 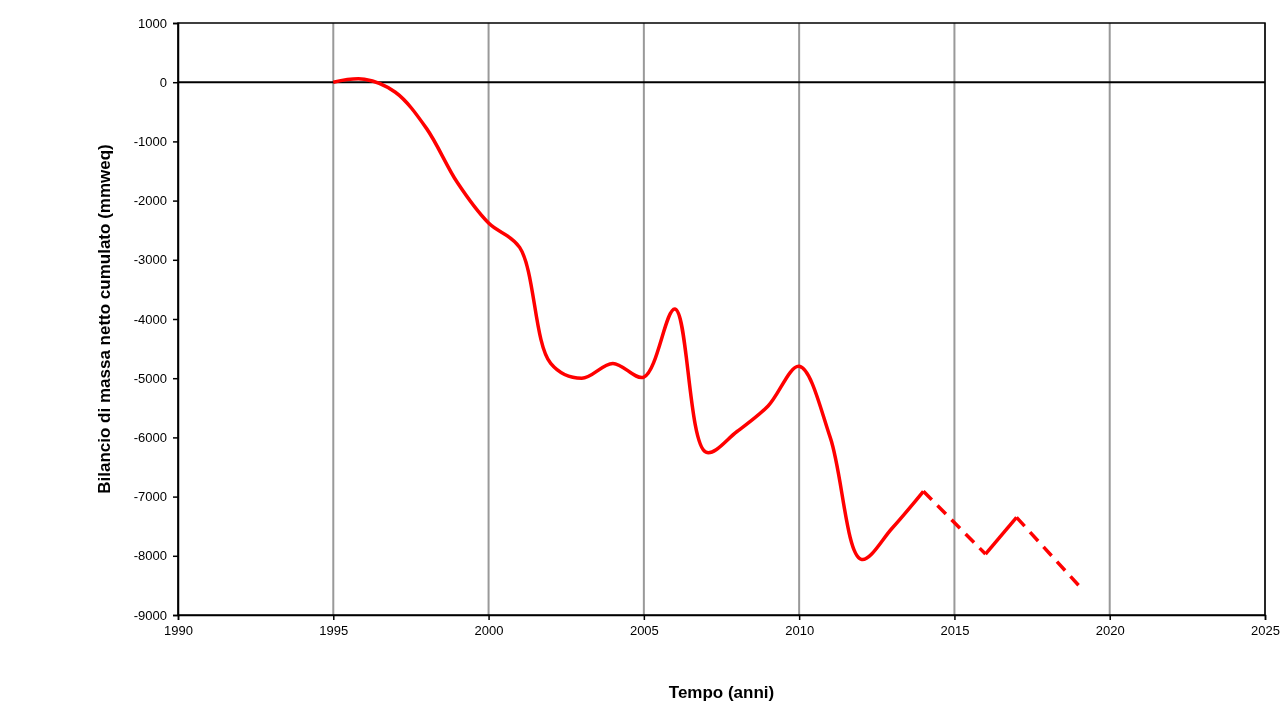 What do you see at coordinates (150, 201) in the screenshot?
I see `y-tick-label: -2000` at bounding box center [150, 201].